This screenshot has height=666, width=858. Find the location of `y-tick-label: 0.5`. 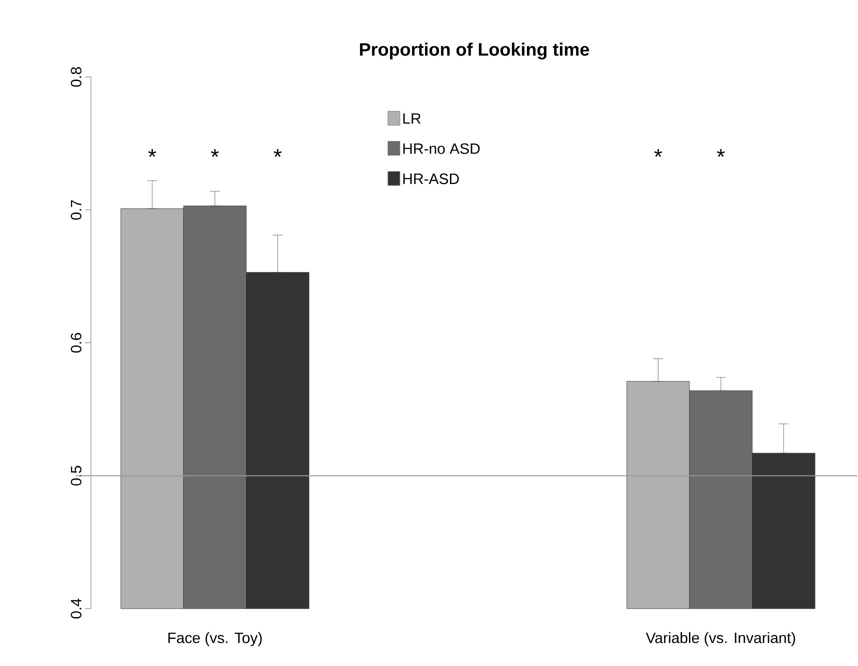

y-tick-label: 0.5 is located at coordinates (76, 476).